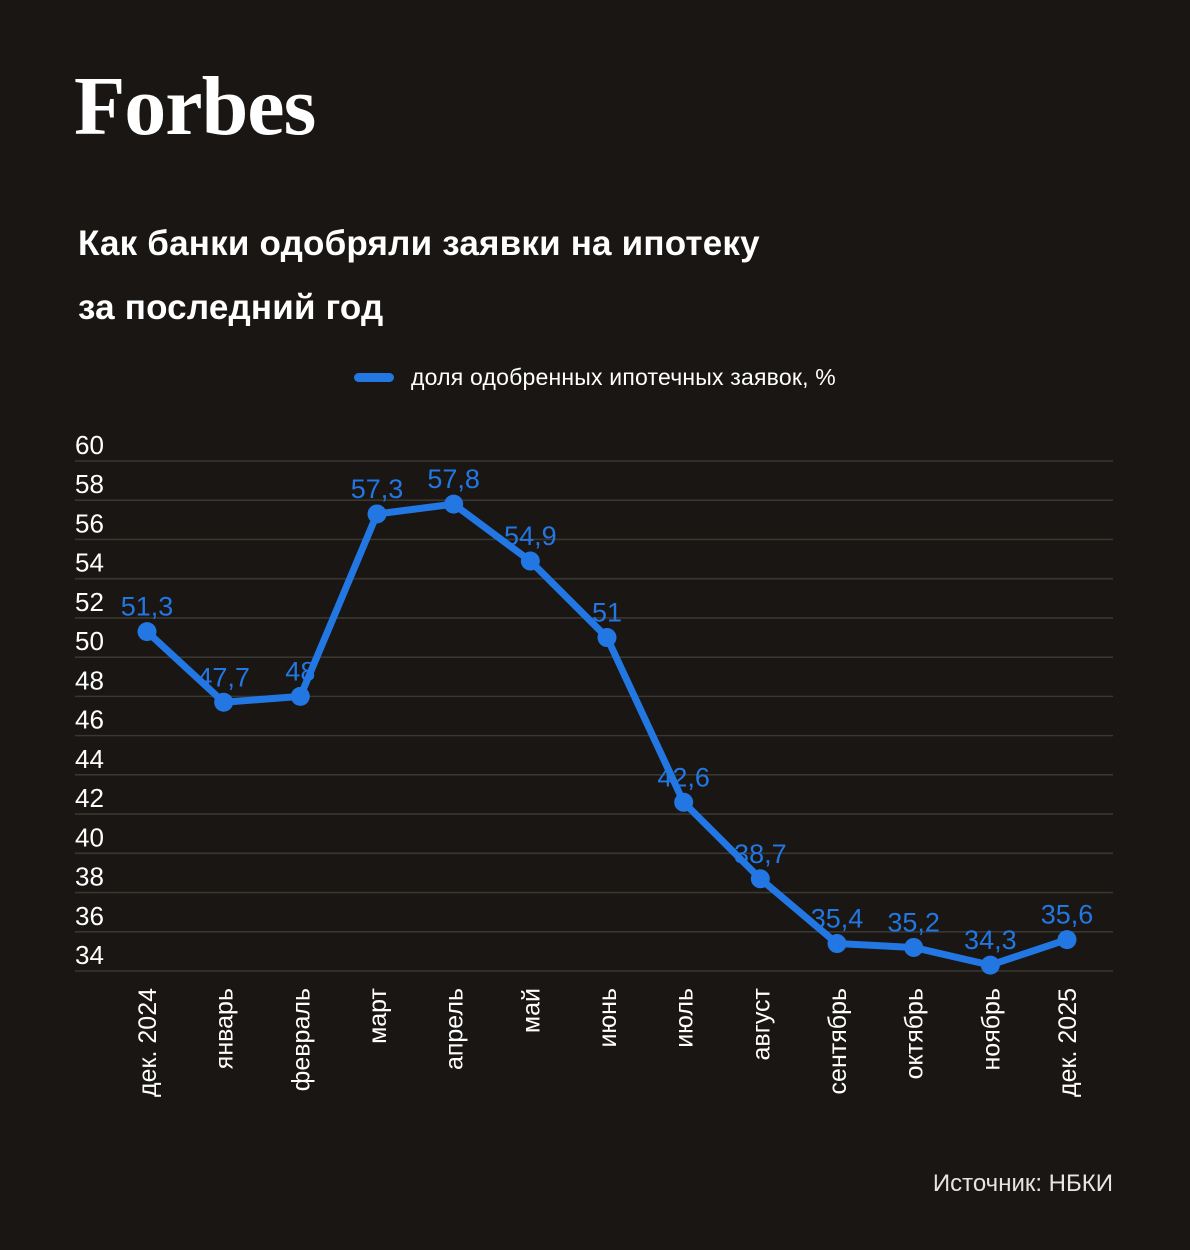  Describe the element at coordinates (89, 523) in the screenshot. I see `y-axis-tick-label: 56` at that location.